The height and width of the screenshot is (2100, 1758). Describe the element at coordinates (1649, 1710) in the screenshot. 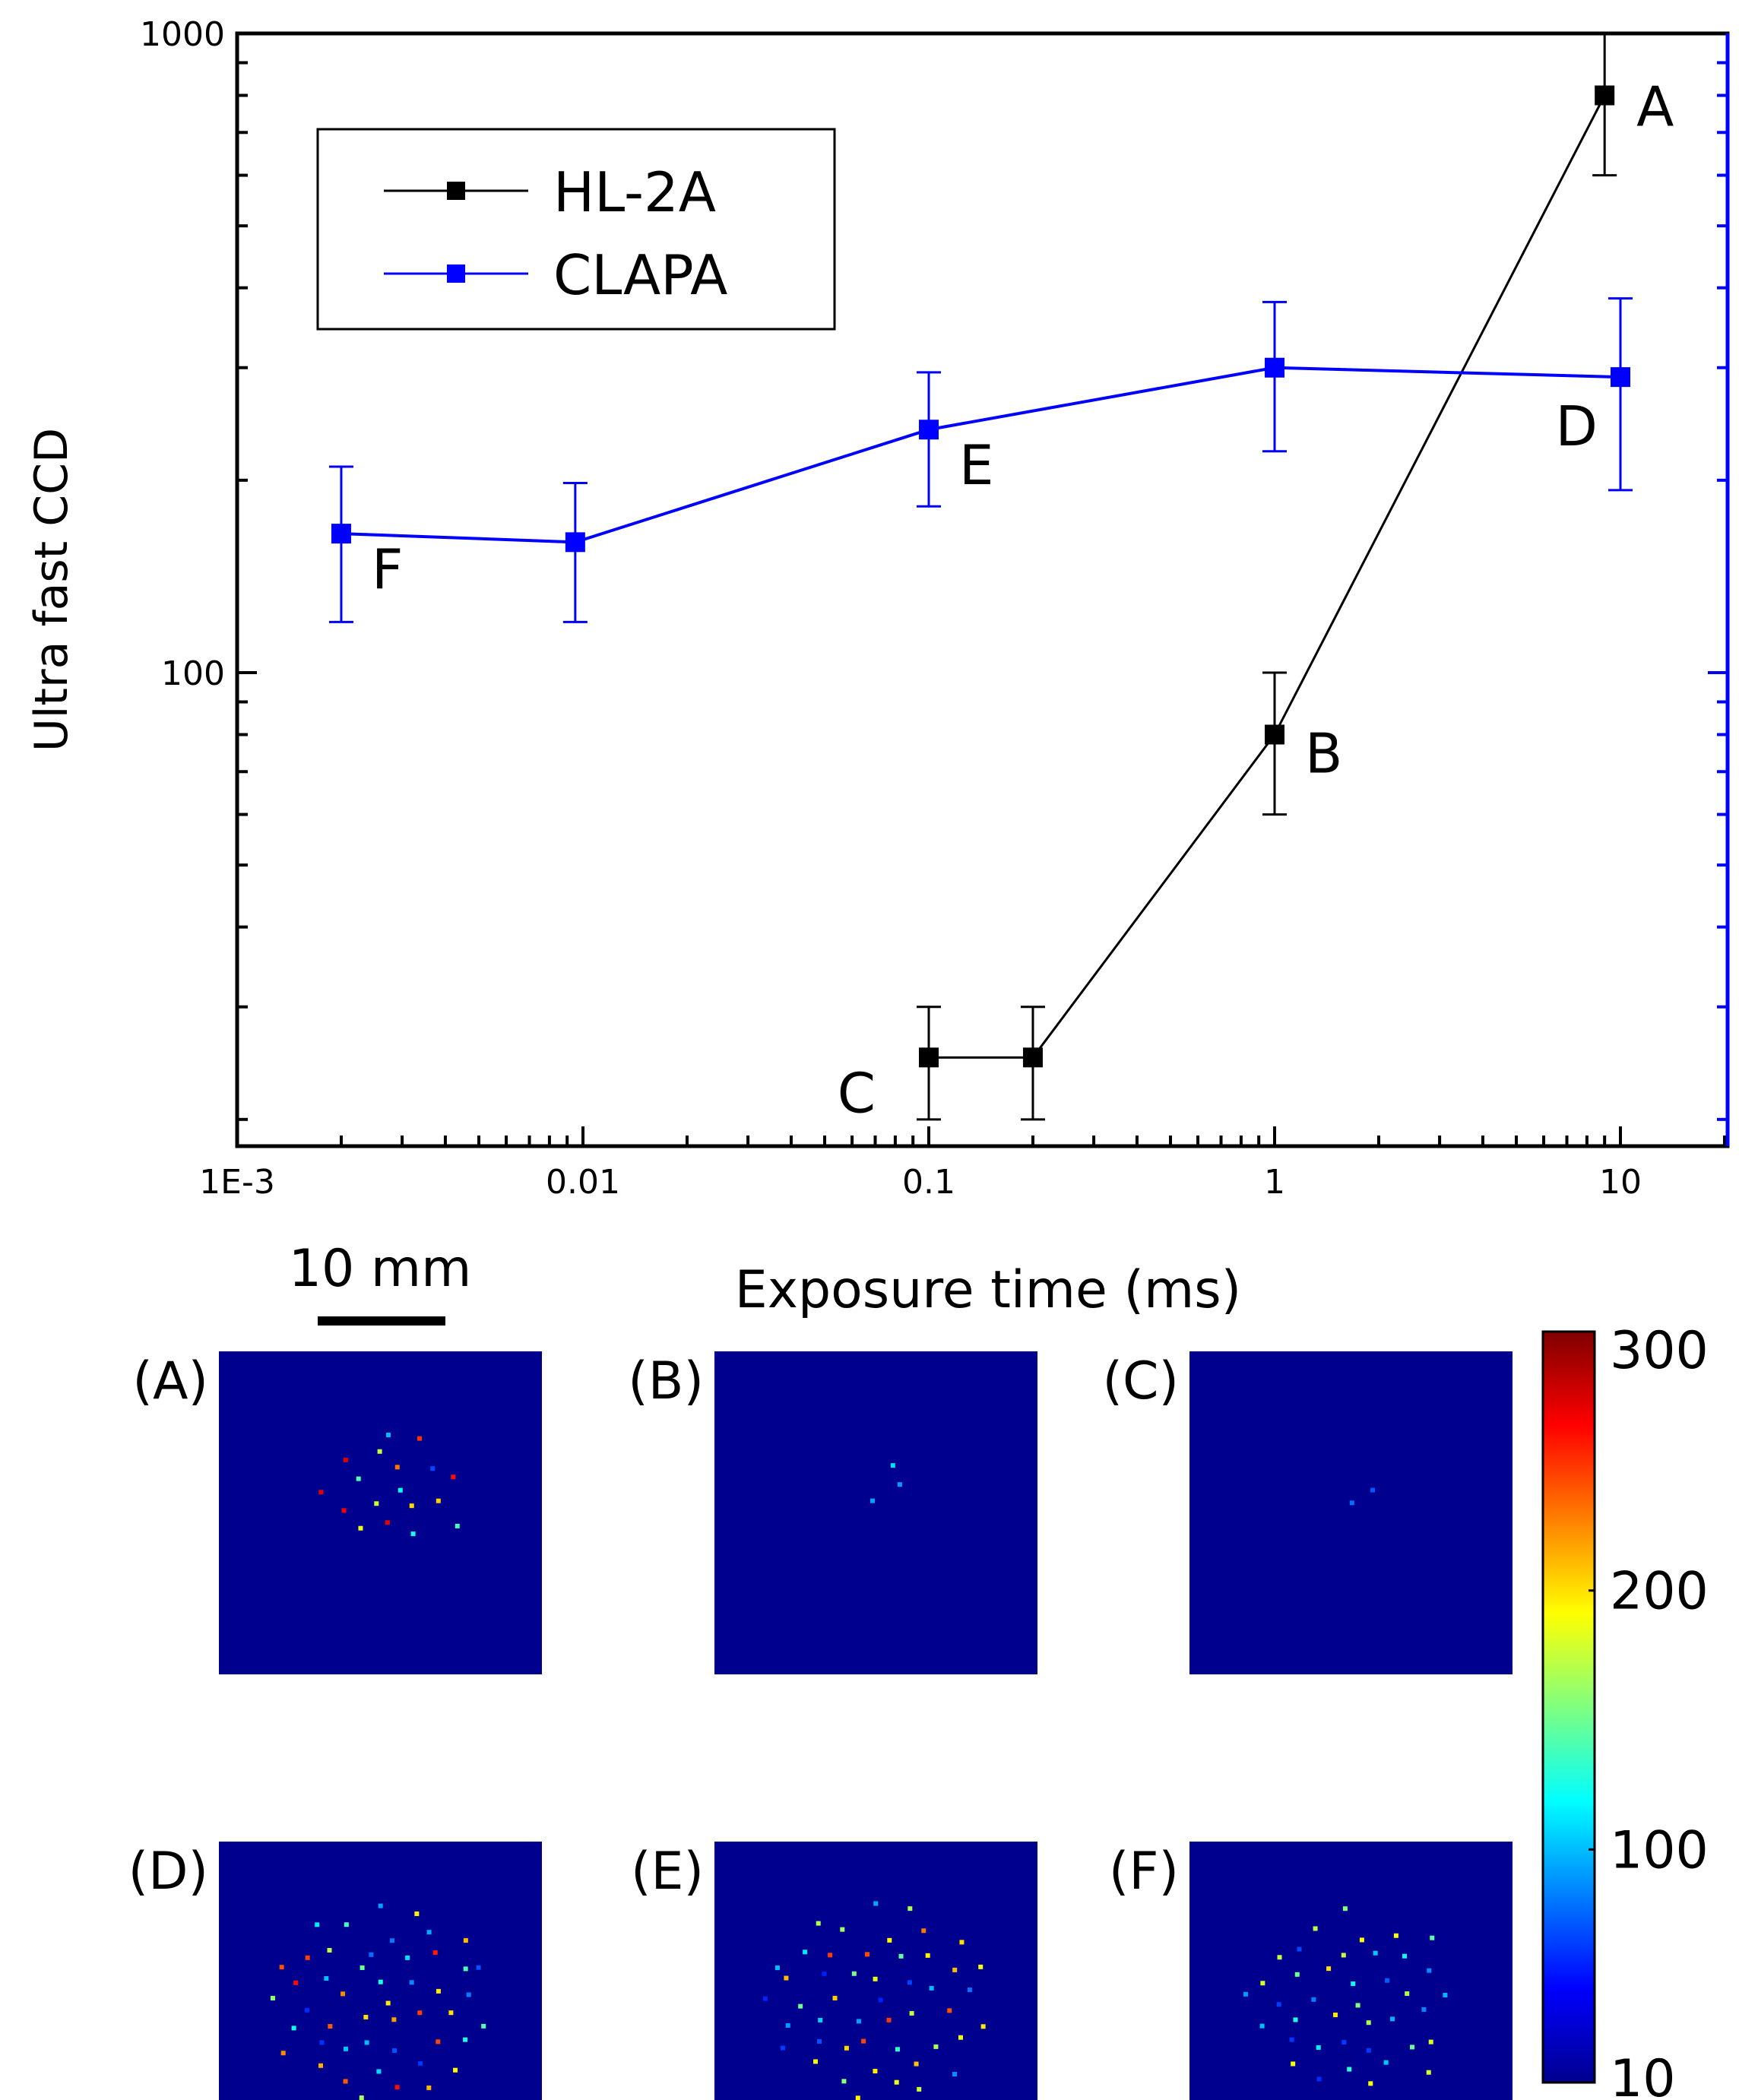

I see `colorbar-ticks: 300 200 100 10` at that location.